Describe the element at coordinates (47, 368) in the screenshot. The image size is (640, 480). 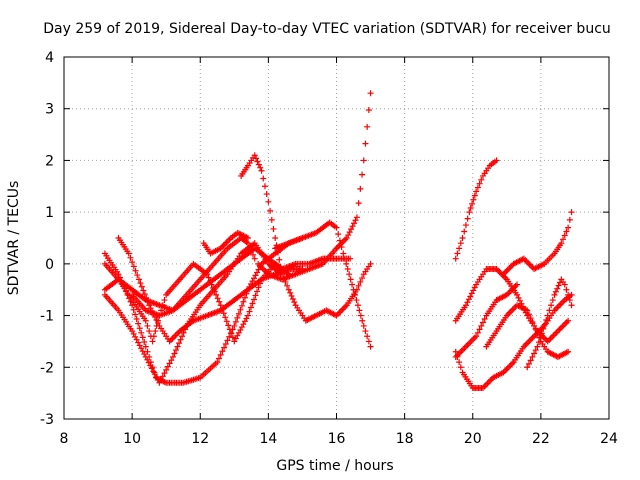
I see `y-tick-label: -2` at that location.